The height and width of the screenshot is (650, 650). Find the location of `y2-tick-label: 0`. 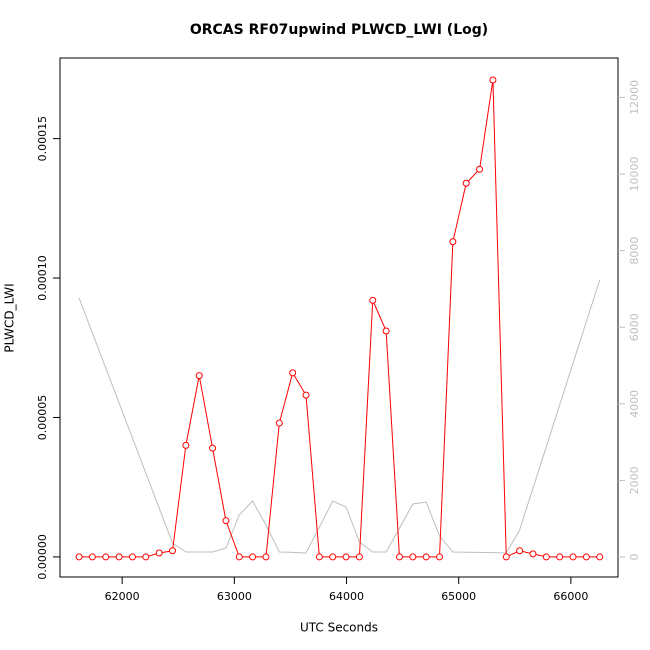

y2-tick-label: 0 is located at coordinates (634, 557).